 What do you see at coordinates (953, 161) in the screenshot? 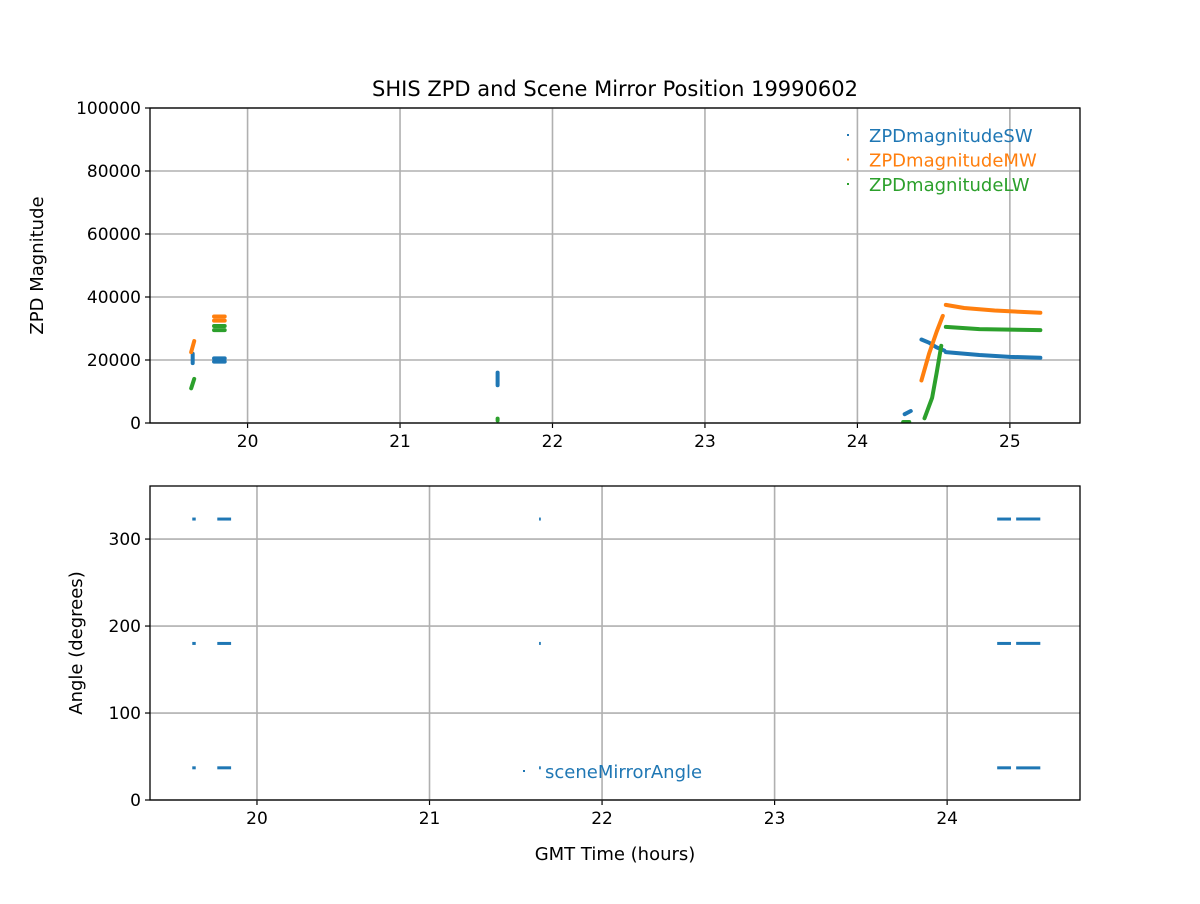
I see `legend-label: ZPDmagnitudeMW` at bounding box center [953, 161].